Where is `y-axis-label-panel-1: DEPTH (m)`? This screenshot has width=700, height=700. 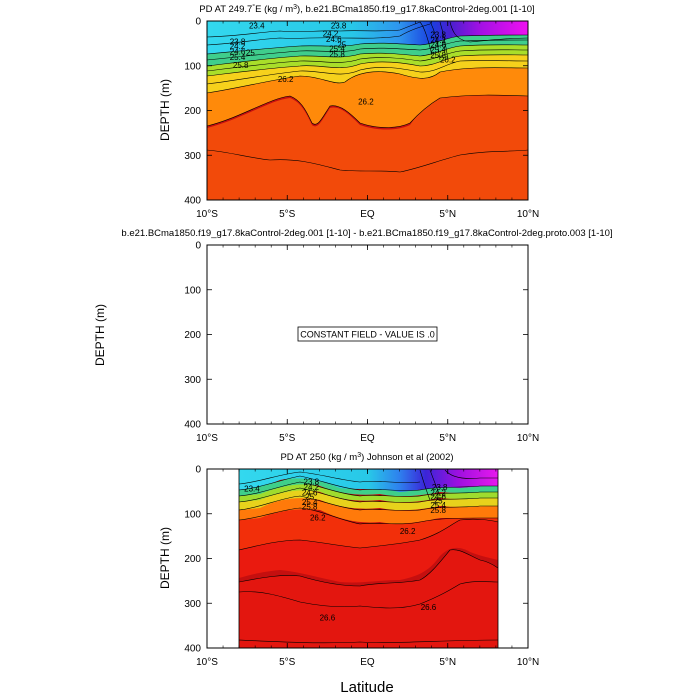
y-axis-label-panel-1: DEPTH (m) is located at coordinates (165, 110).